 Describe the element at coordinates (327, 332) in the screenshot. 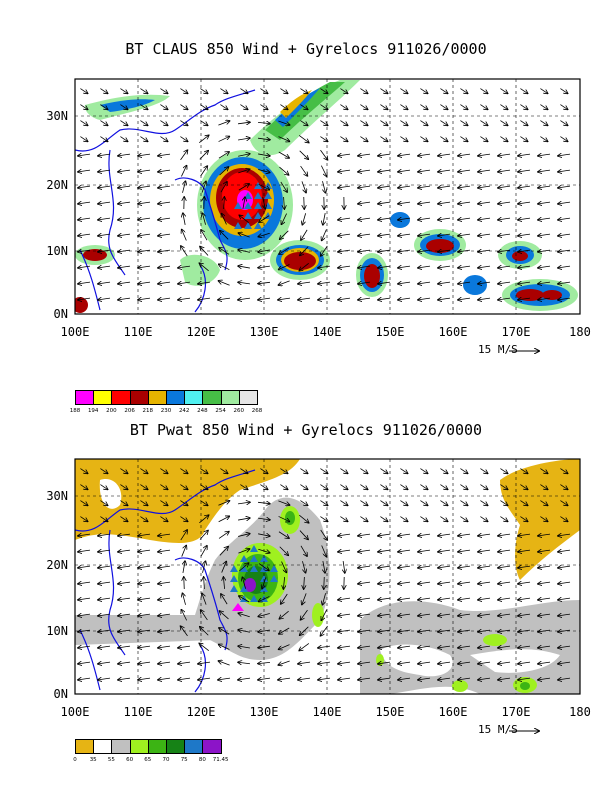

I see `x-tick-label: 140E` at that location.